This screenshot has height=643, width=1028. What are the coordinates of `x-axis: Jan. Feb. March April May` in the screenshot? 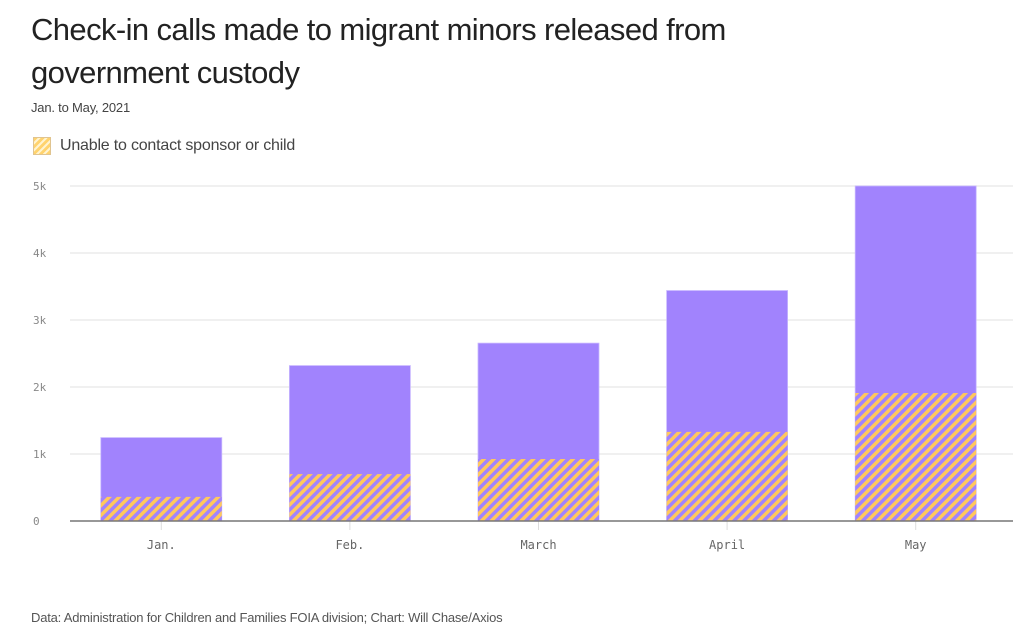 It's located at (541, 536).